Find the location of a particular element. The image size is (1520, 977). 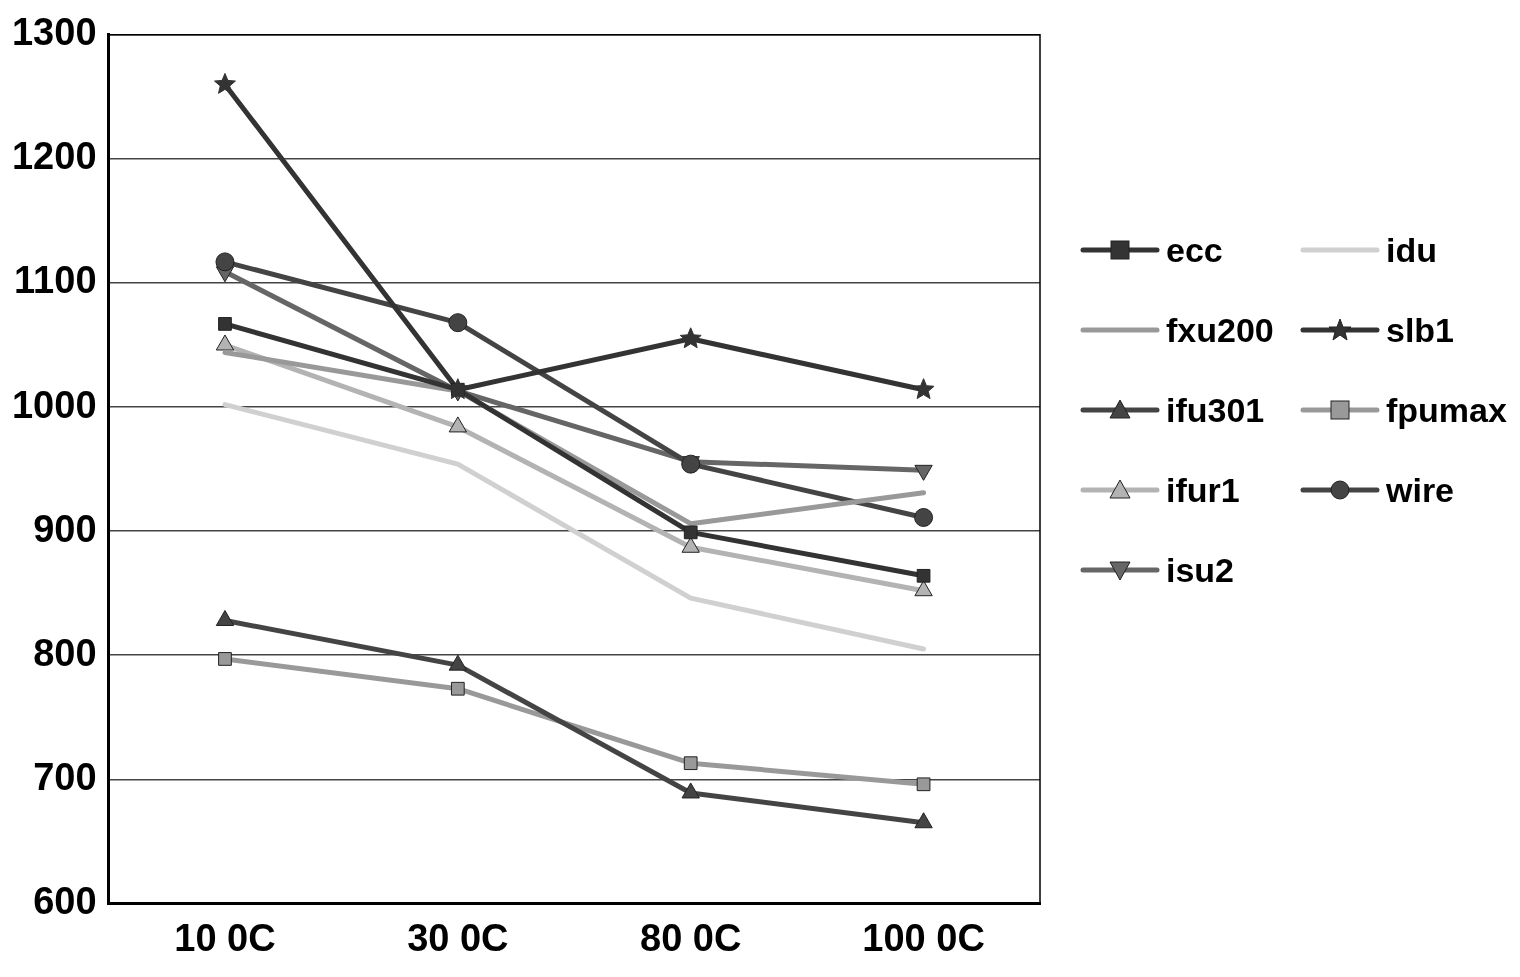

legend-label: fpumax is located at coordinates (1446, 410).